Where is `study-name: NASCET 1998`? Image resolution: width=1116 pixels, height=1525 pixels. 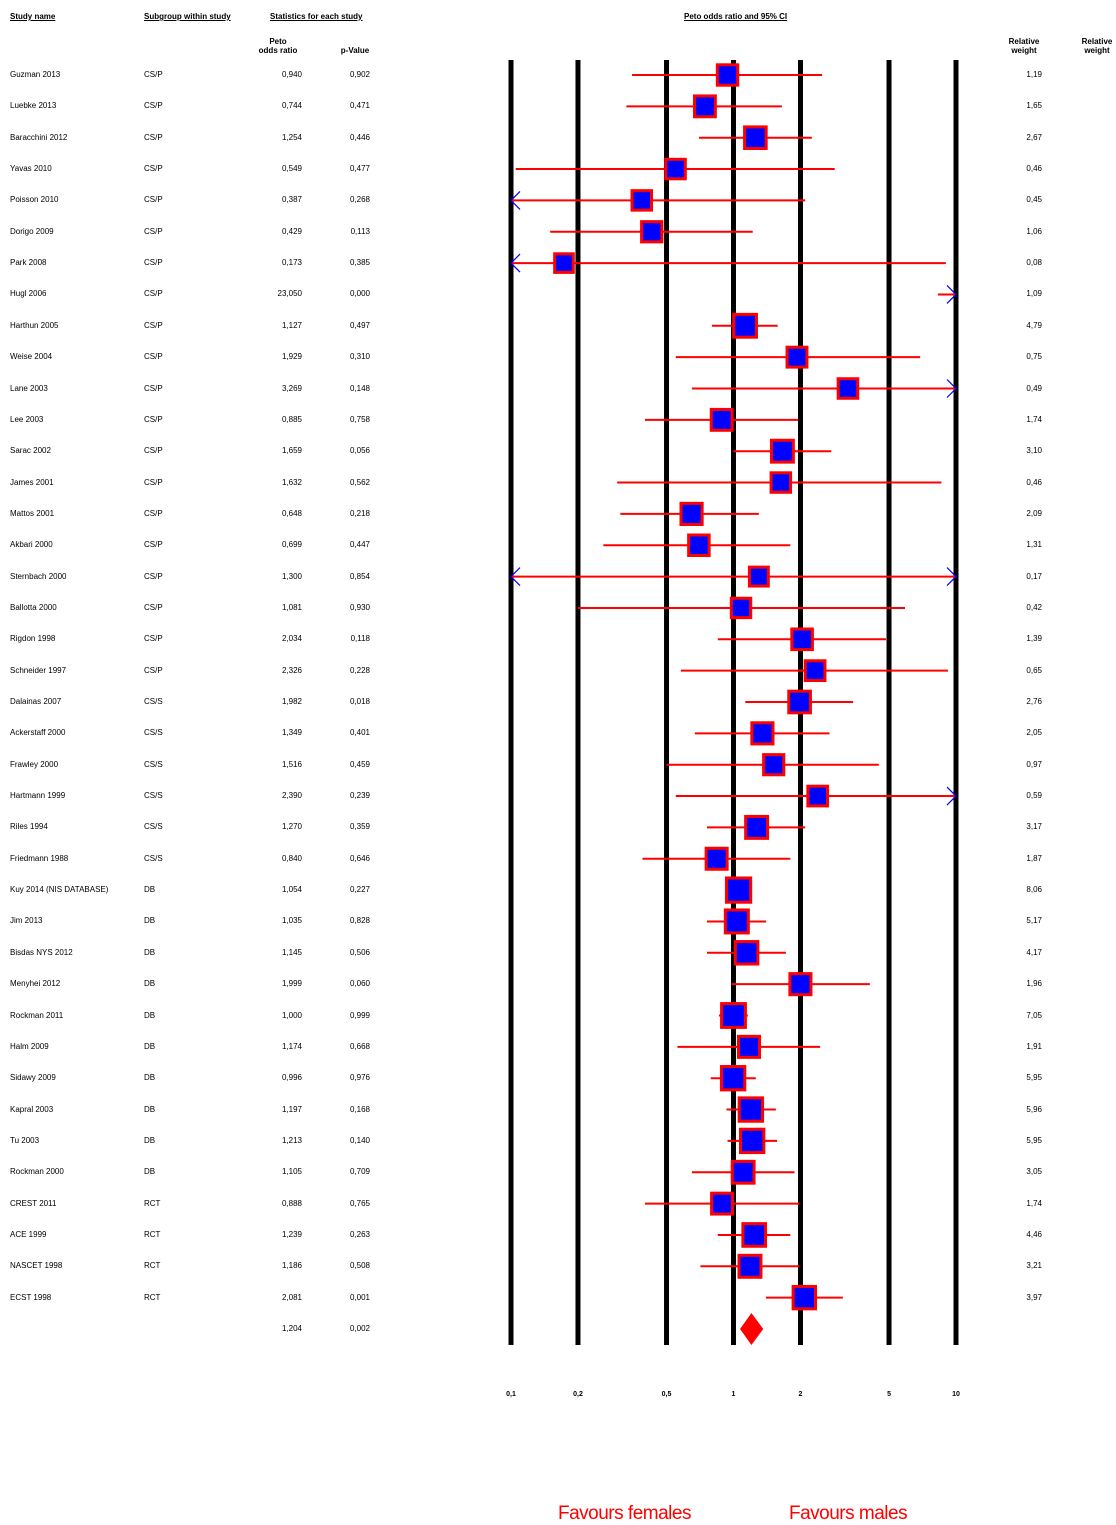 study-name: NASCET 1998 is located at coordinates (36, 1266).